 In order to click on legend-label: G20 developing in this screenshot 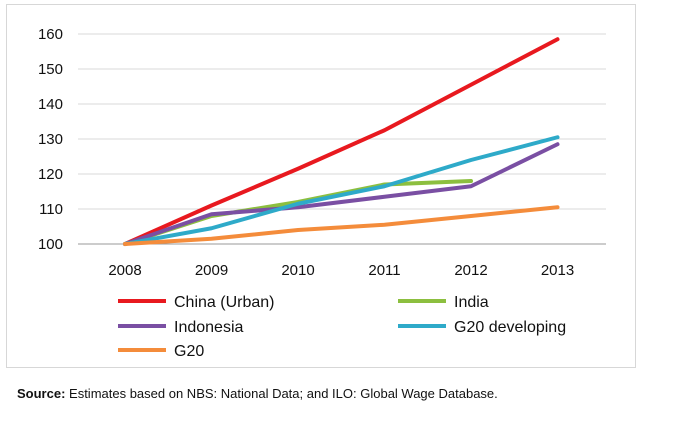, I will do `click(510, 327)`.